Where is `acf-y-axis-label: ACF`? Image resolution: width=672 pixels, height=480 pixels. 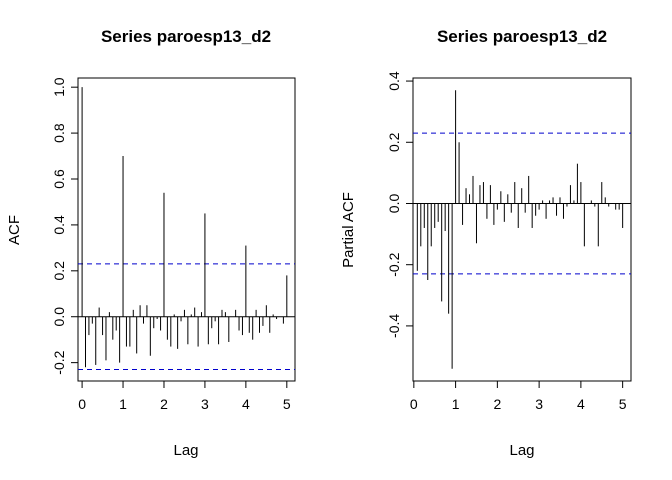 acf-y-axis-label: ACF is located at coordinates (14, 230).